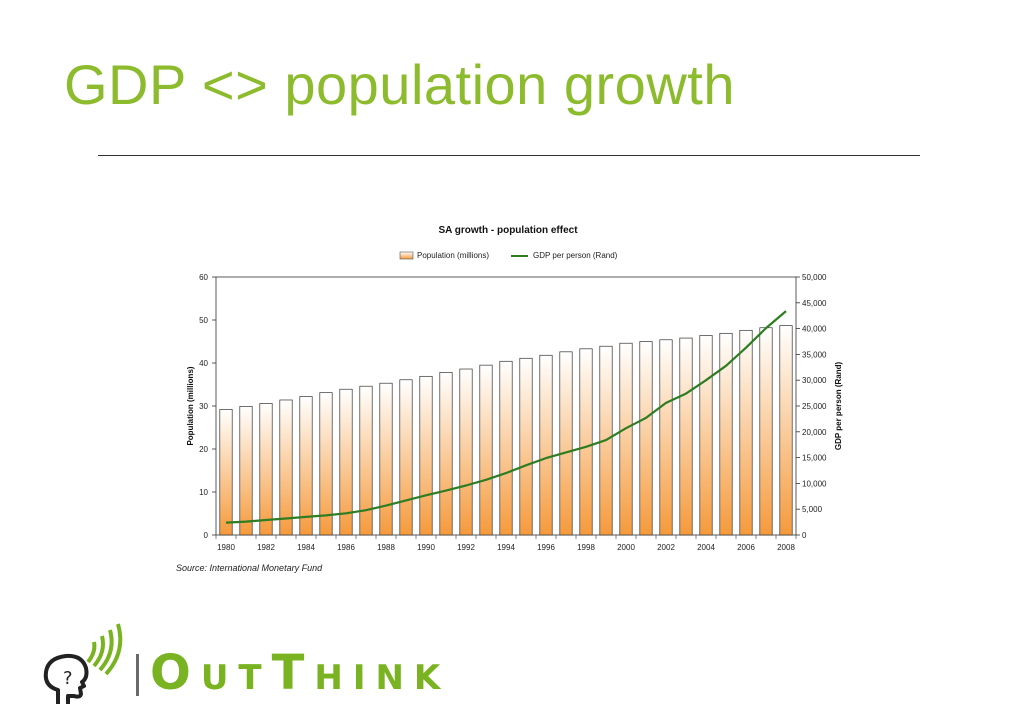  Describe the element at coordinates (626, 547) in the screenshot. I see `x-tick-label: 2000` at that location.